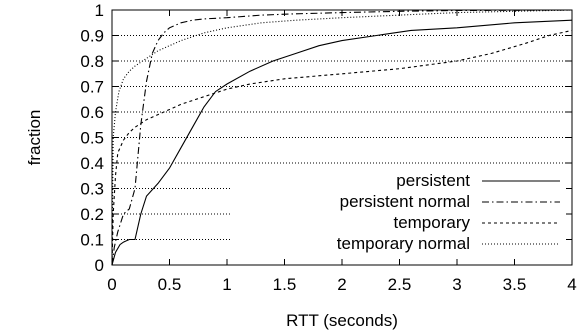 The image size is (582, 334). What do you see at coordinates (571, 284) in the screenshot?
I see `x-tick-label: 4` at bounding box center [571, 284].